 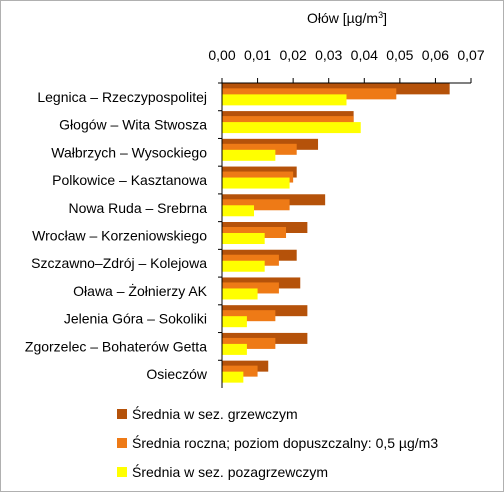 What do you see at coordinates (122, 97) in the screenshot?
I see `category-label: Legnica – Rzeczypospolitej` at bounding box center [122, 97].